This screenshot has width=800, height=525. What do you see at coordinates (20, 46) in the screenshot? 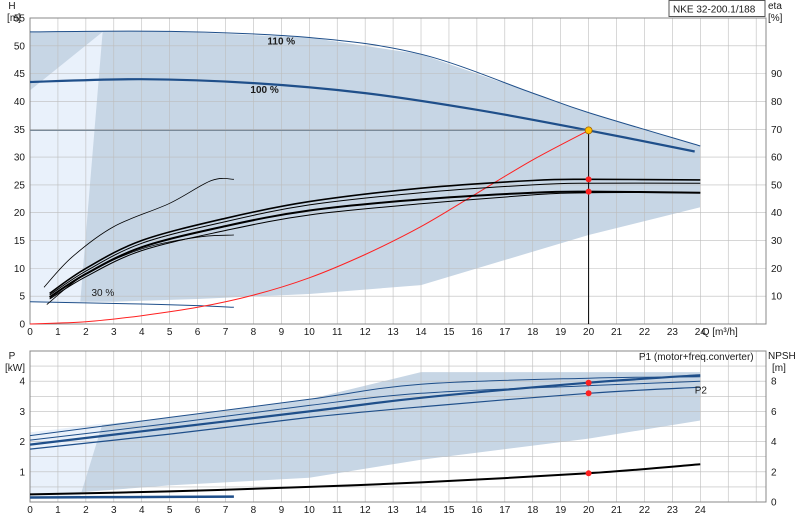
I see `y-tick-label-left: 50` at bounding box center [20, 46].